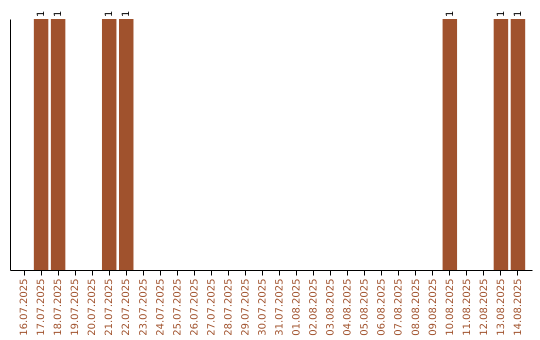 This screenshot has height=340, width=540. What do you see at coordinates (297, 307) in the screenshot?
I see `x-tick-label: 01.08.2025` at bounding box center [297, 307].